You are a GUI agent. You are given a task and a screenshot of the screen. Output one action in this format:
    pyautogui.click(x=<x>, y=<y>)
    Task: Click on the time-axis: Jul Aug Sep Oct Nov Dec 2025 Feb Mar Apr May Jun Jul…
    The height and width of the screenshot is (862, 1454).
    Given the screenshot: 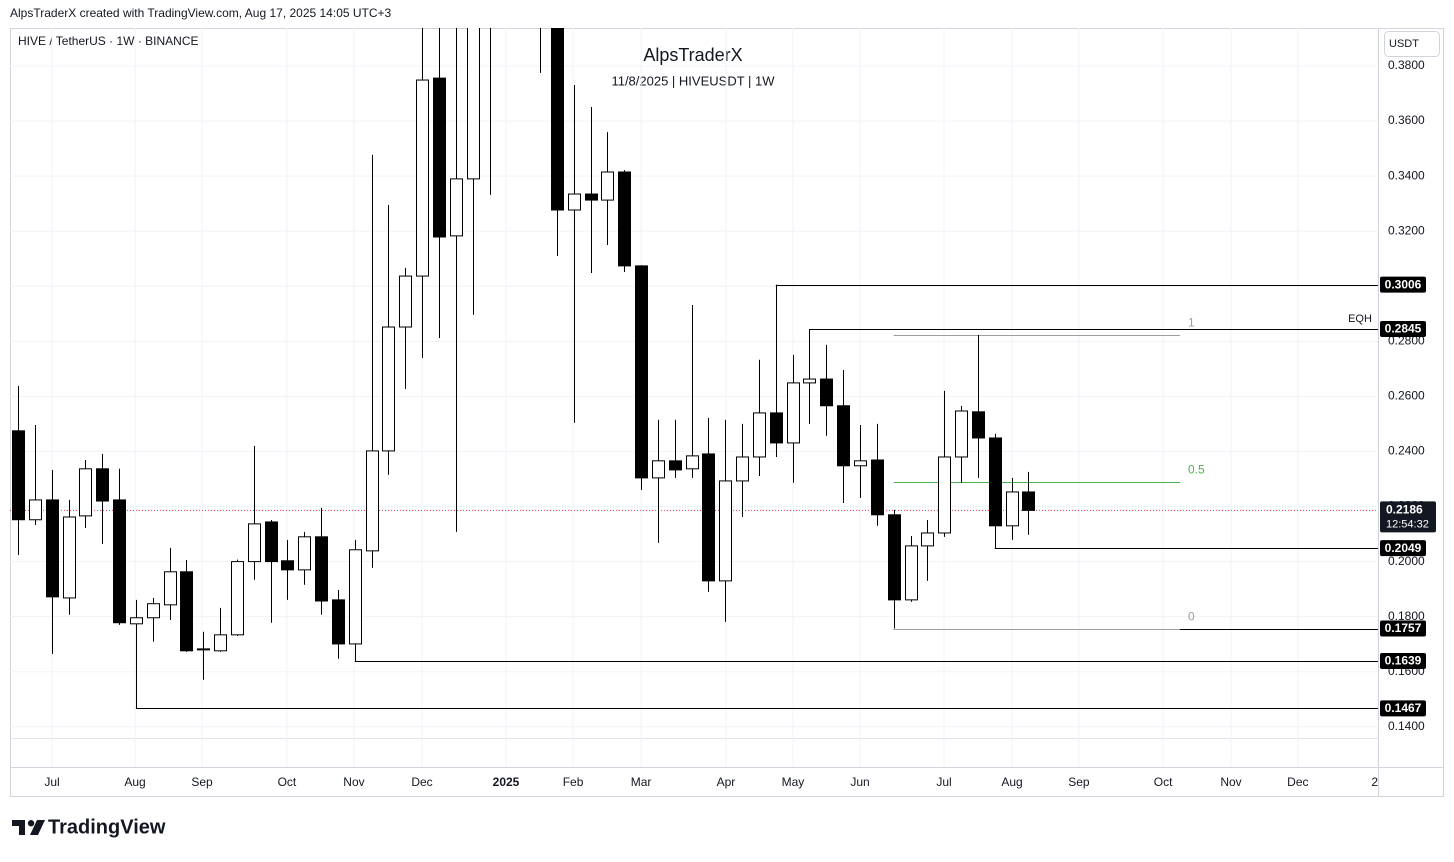 What is the action you would take?
    pyautogui.click(x=714, y=782)
    